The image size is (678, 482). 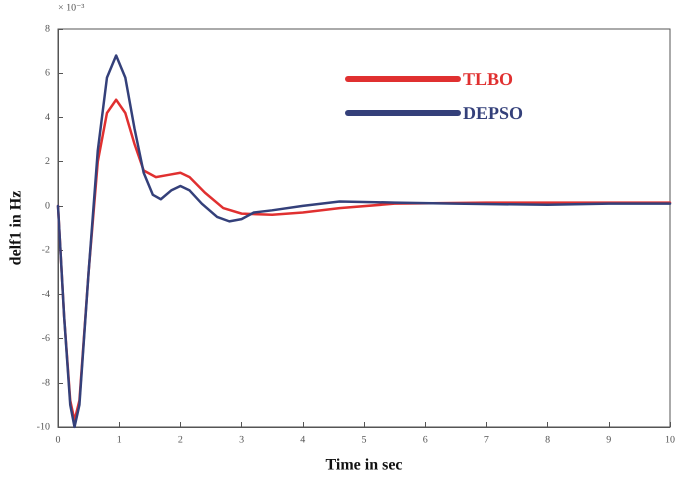 What do you see at coordinates (488, 79) in the screenshot?
I see `text: TLBO` at bounding box center [488, 79].